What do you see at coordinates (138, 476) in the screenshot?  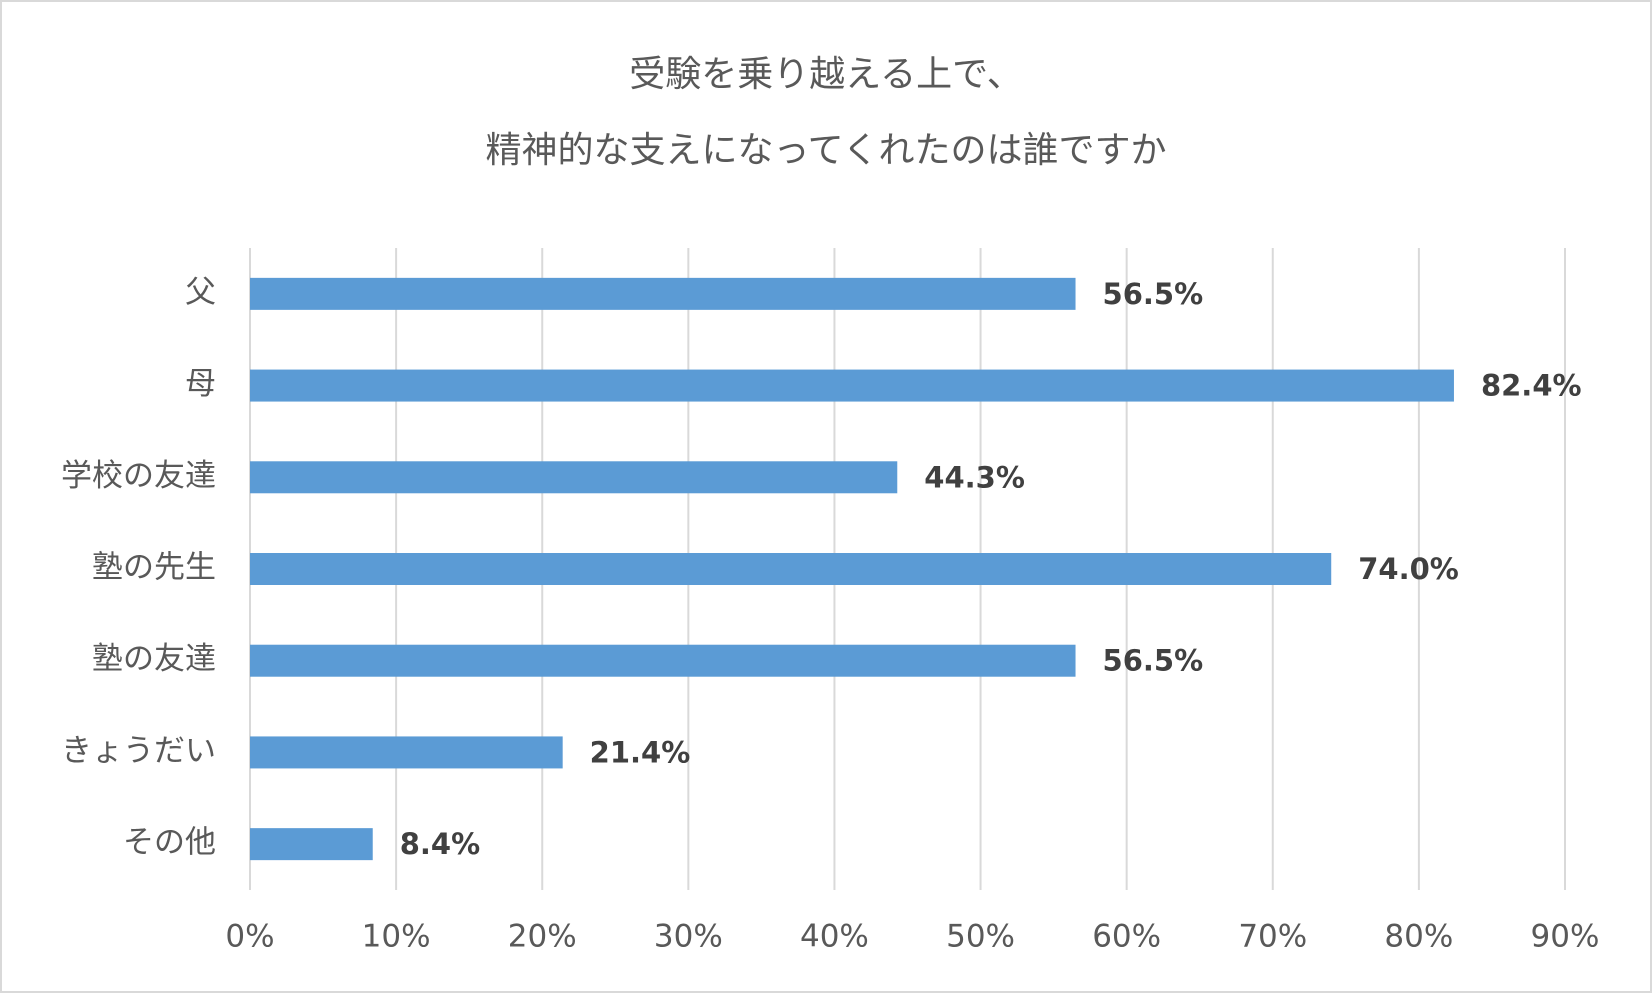 I see `y-tick-label: 学校の友達` at bounding box center [138, 476].